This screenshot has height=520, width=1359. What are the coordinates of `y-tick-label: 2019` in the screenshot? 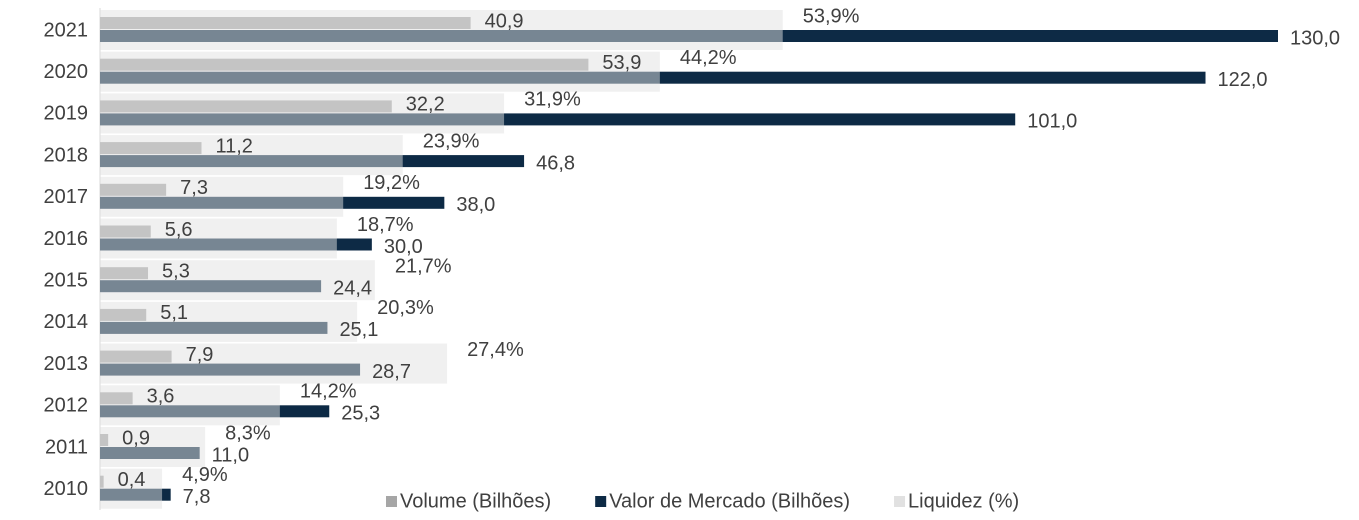 It's located at (66, 114).